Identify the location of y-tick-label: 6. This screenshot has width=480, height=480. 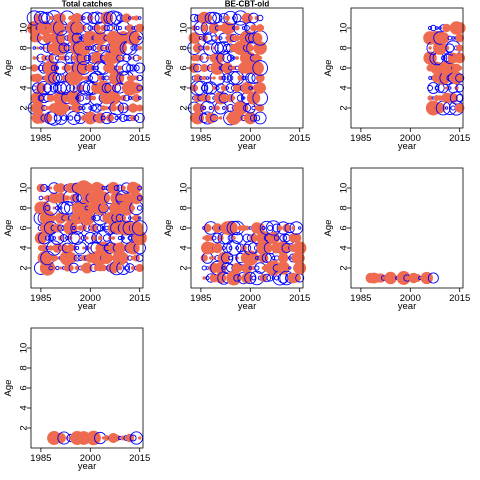
(23, 67).